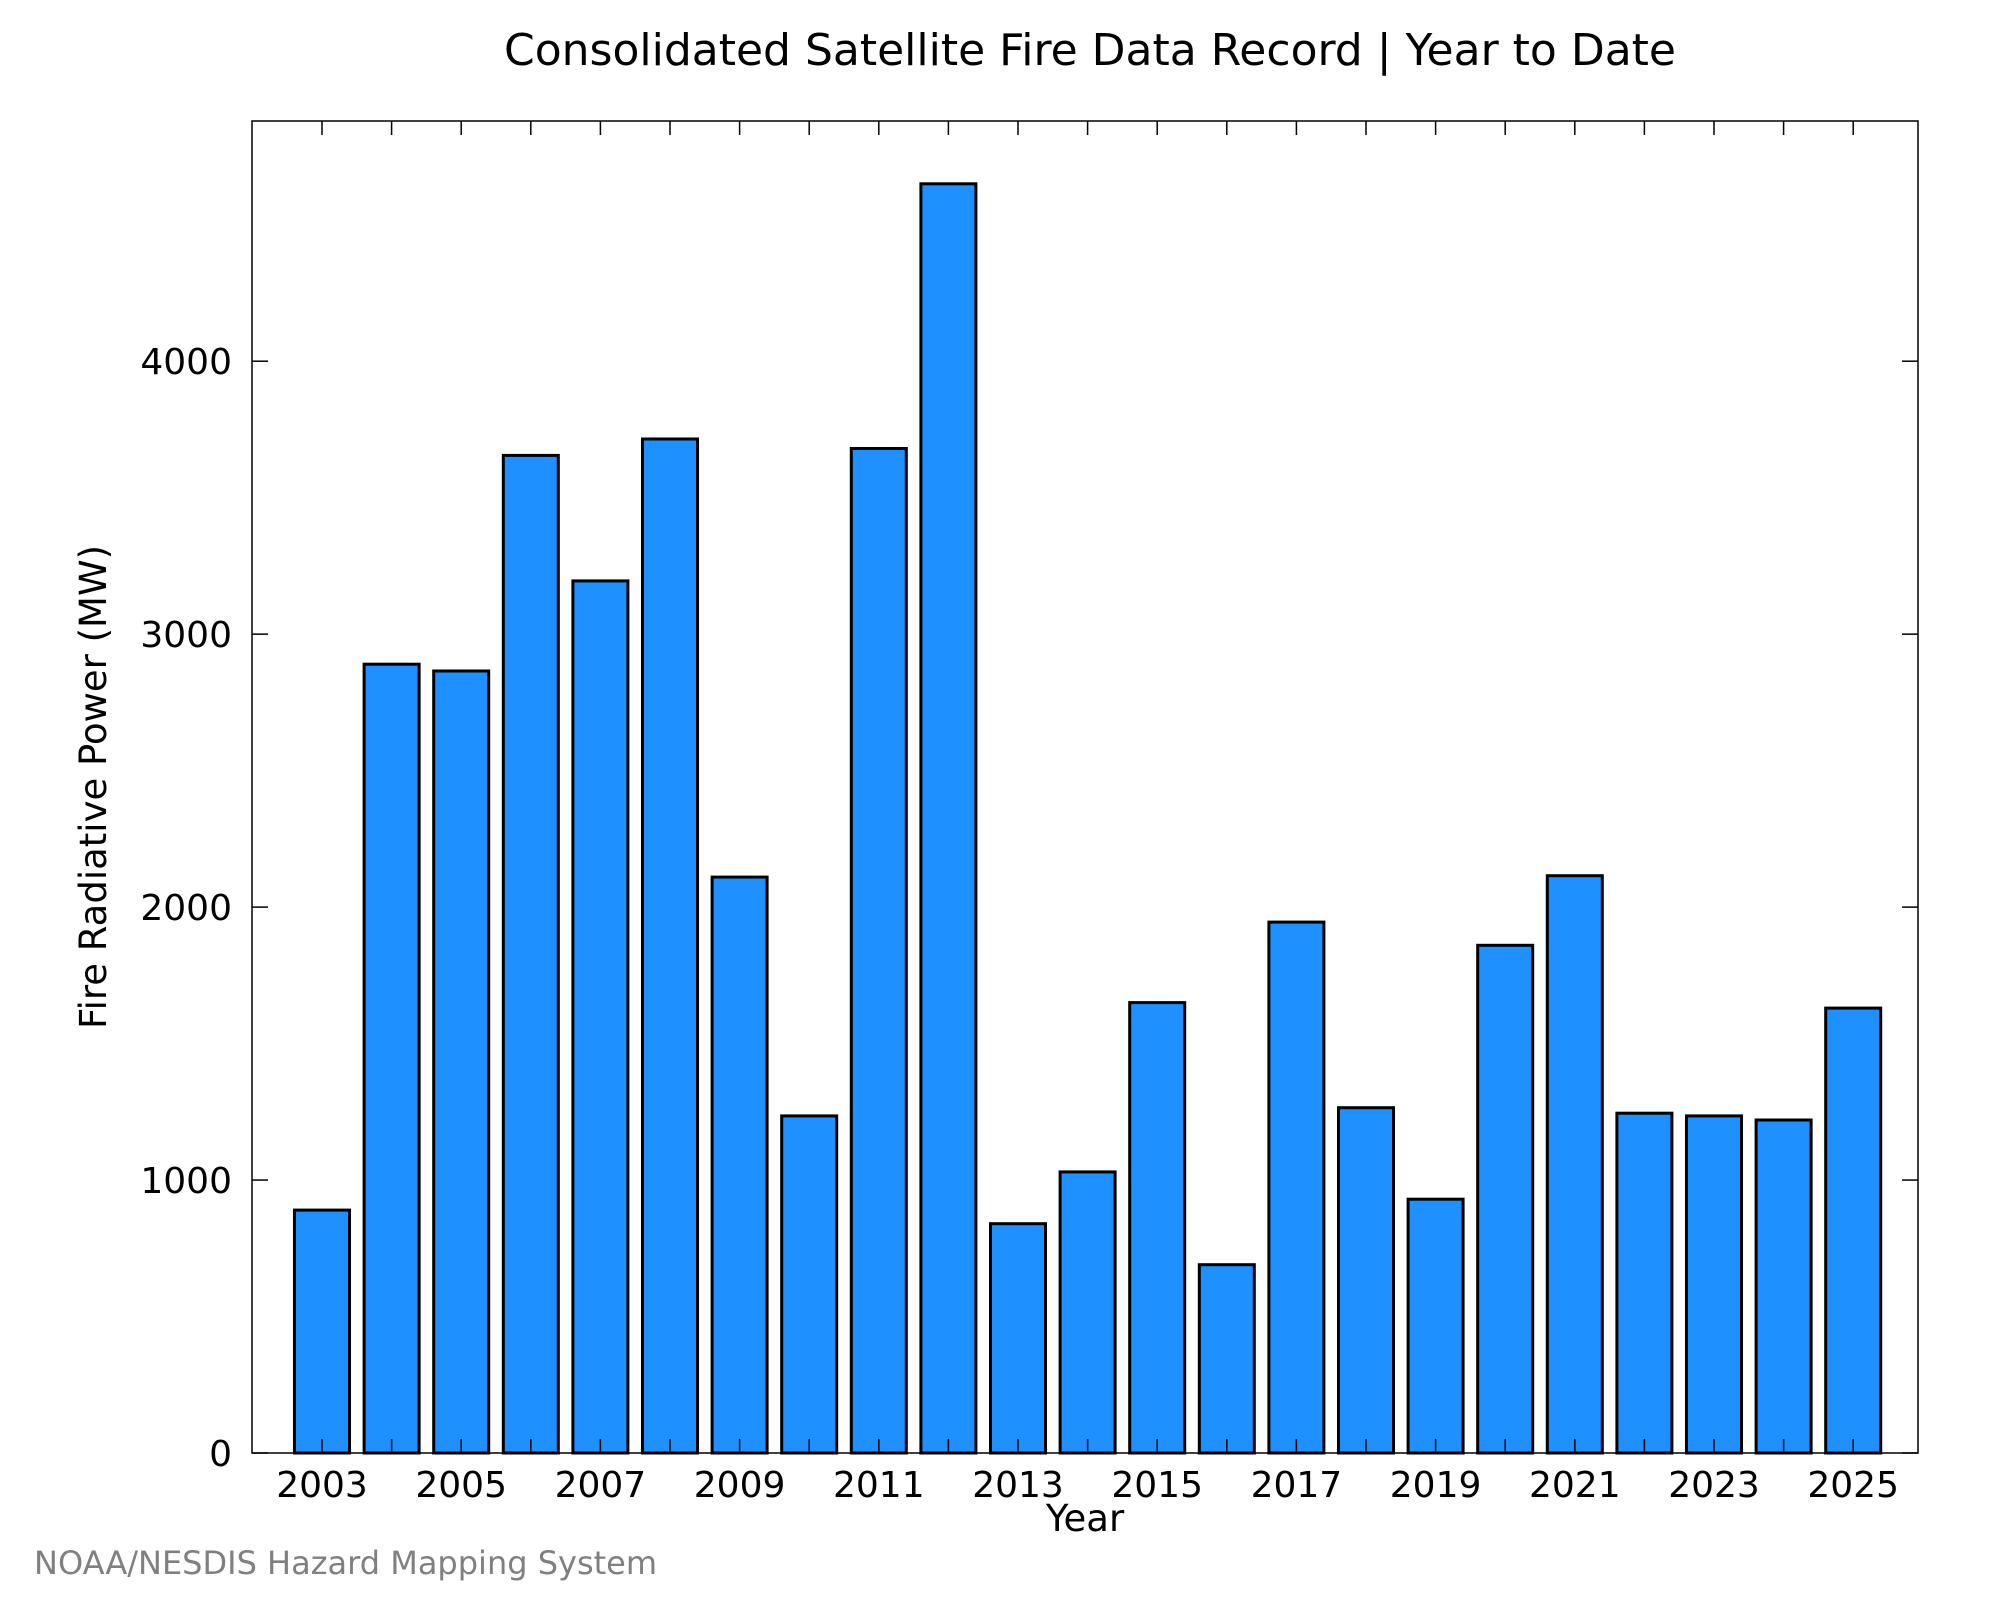  Describe the element at coordinates (186, 908) in the screenshot. I see `y-tick-label: 2000` at that location.